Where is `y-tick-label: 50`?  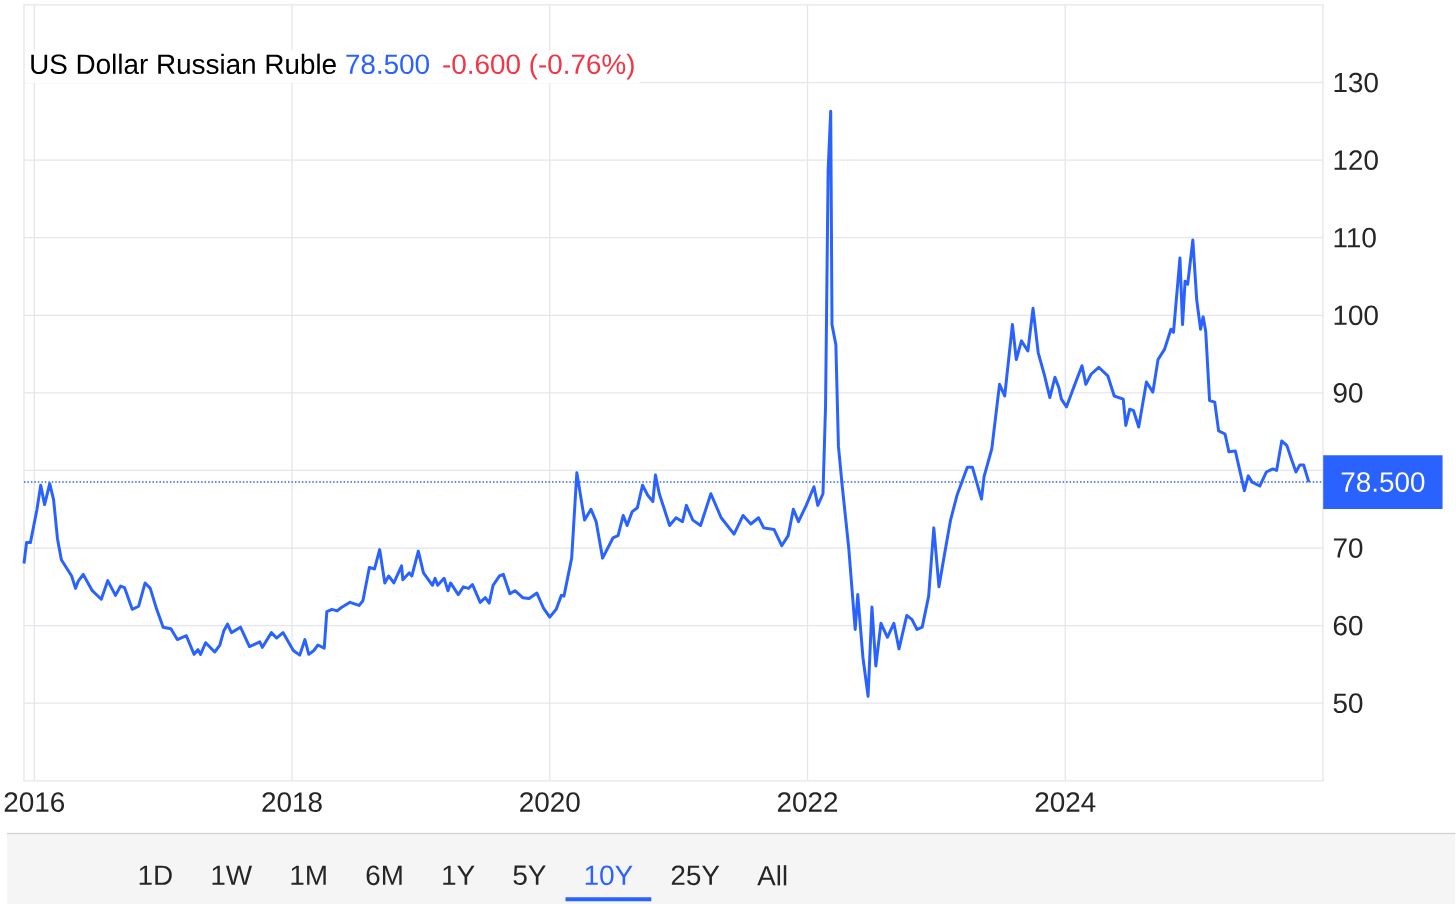 y-tick-label: 50 is located at coordinates (1348, 703).